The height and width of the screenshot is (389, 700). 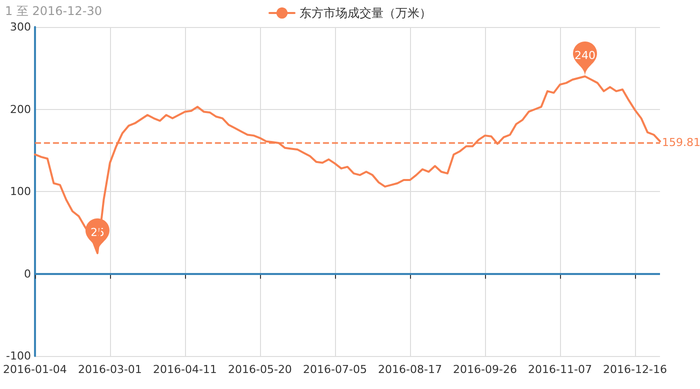 What do you see at coordinates (260, 369) in the screenshot?
I see `x-tick-label: 2016-05-20` at bounding box center [260, 369].